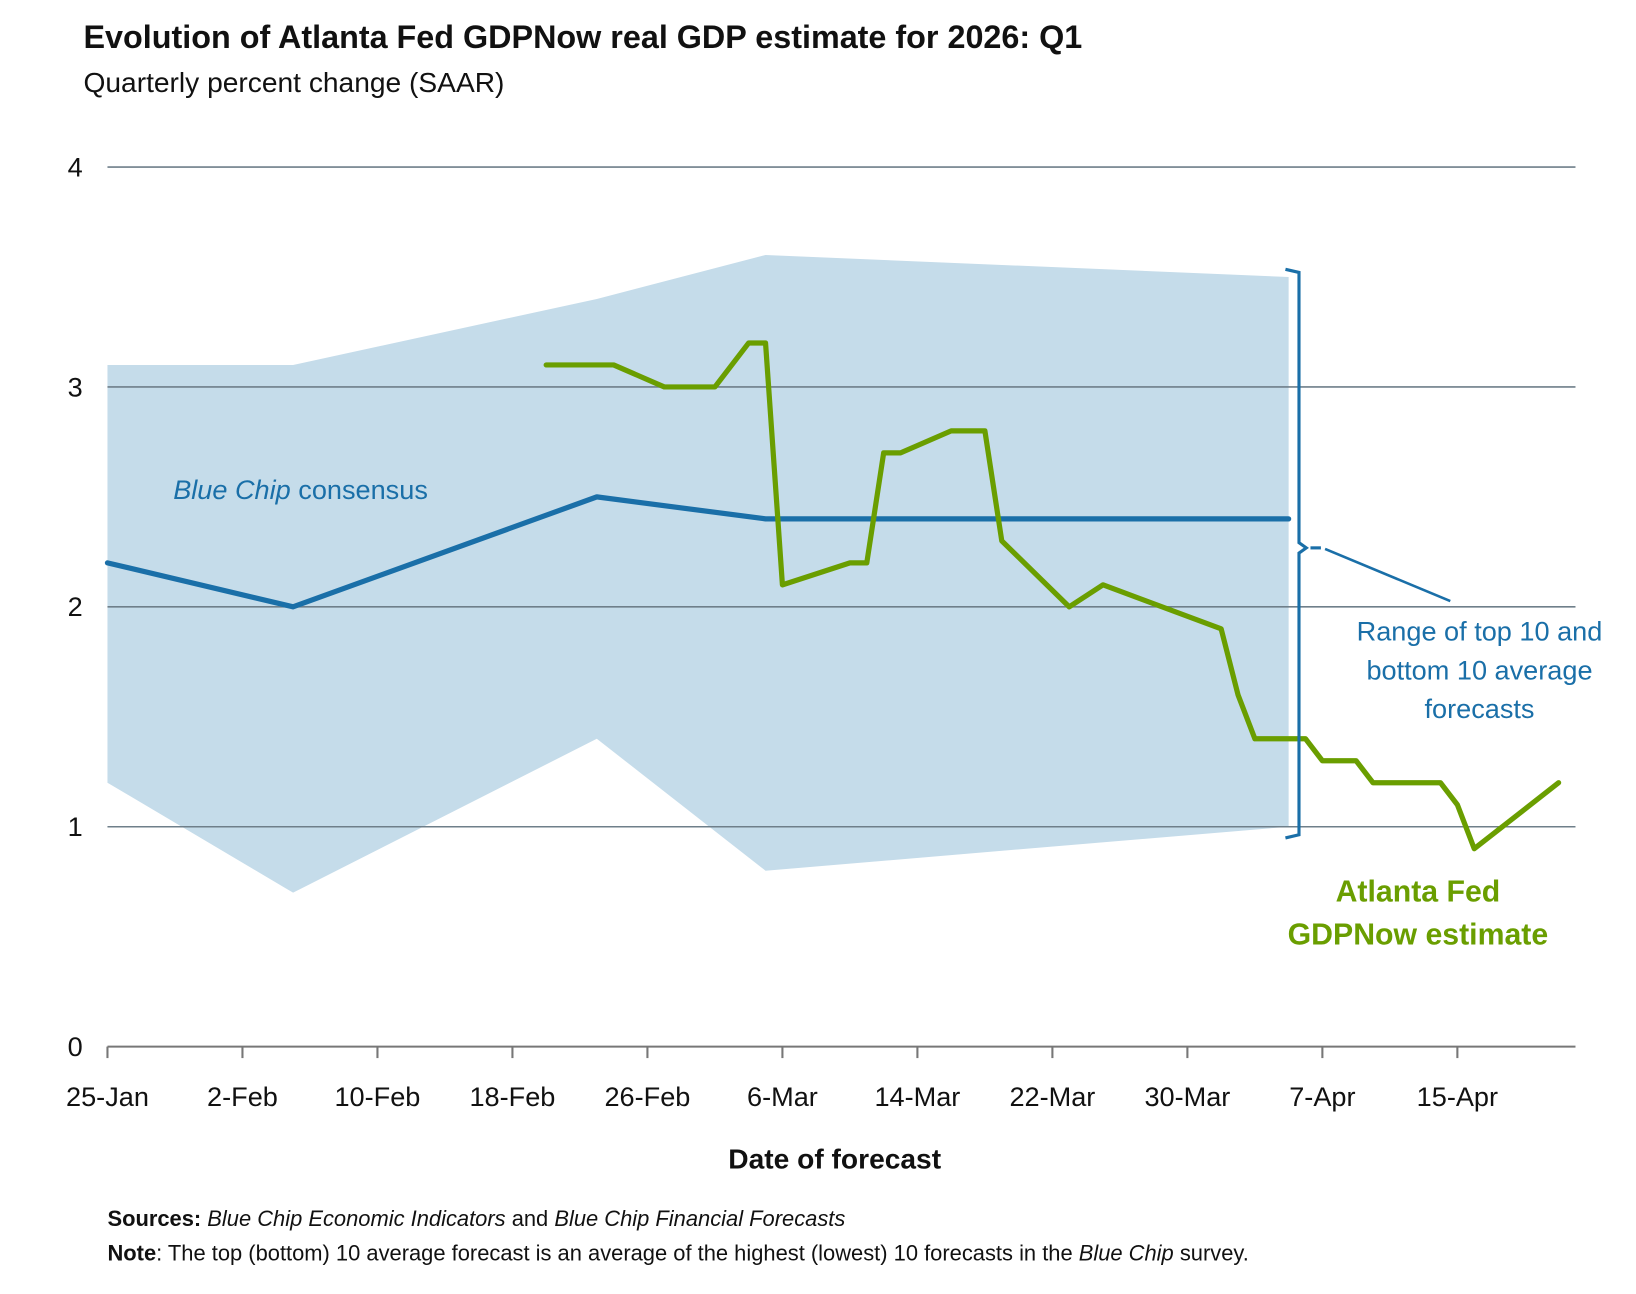 This screenshot has height=1294, width=1636. Describe the element at coordinates (107, 1096) in the screenshot. I see `x-tick-label: 25-Jan` at that location.